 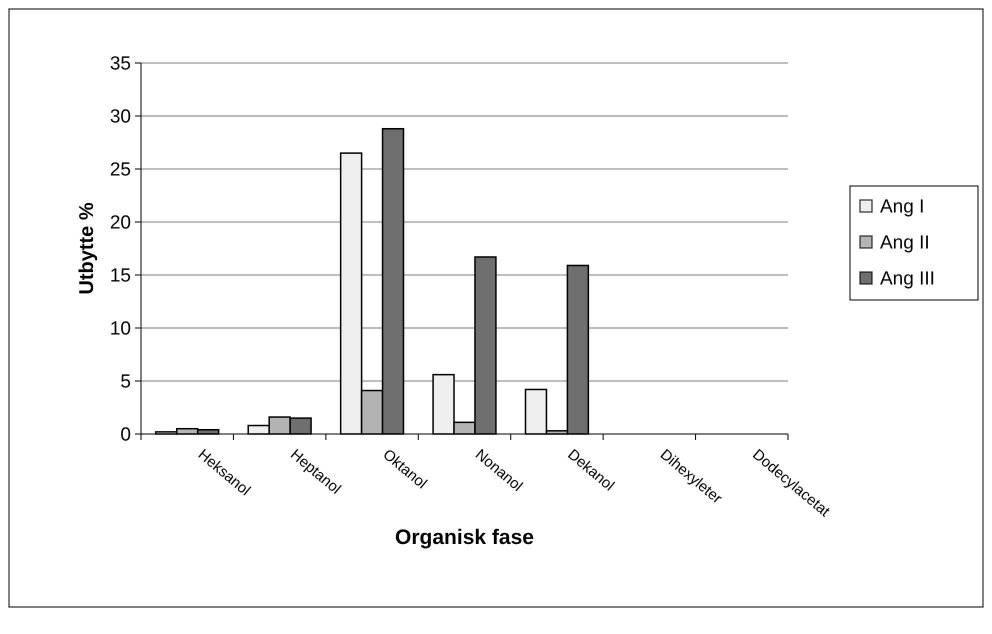 What do you see at coordinates (120, 329) in the screenshot?
I see `y-tick-label: 10` at bounding box center [120, 329].